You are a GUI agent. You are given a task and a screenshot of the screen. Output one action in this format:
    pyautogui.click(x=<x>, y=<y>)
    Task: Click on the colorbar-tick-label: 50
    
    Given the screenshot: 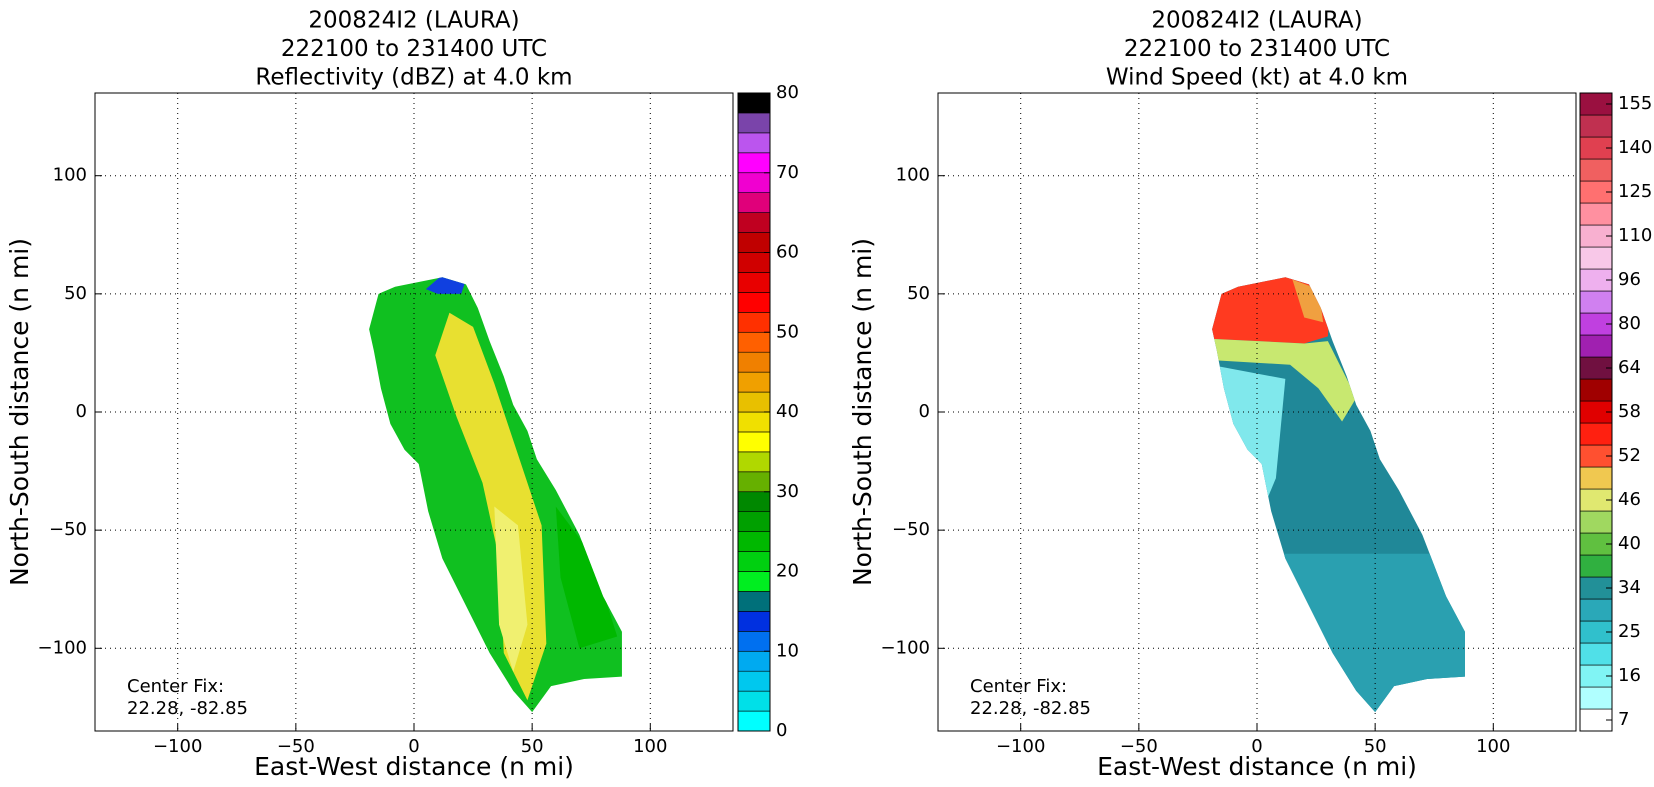 What is the action you would take?
    pyautogui.click(x=787, y=331)
    